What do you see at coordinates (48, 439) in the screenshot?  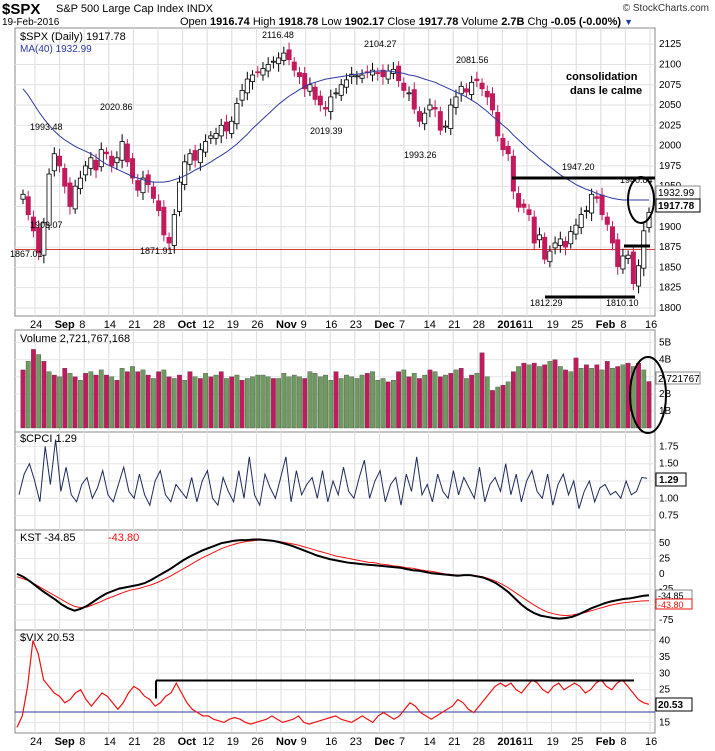 I see `cpci-legend: $CPCI 1.29` at bounding box center [48, 439].